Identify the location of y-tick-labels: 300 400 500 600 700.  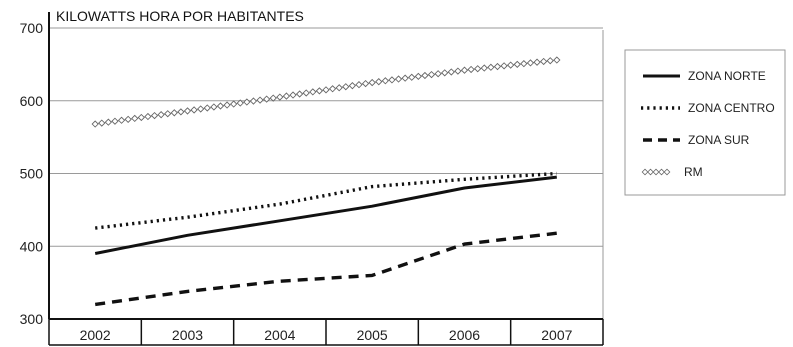
(32, 173).